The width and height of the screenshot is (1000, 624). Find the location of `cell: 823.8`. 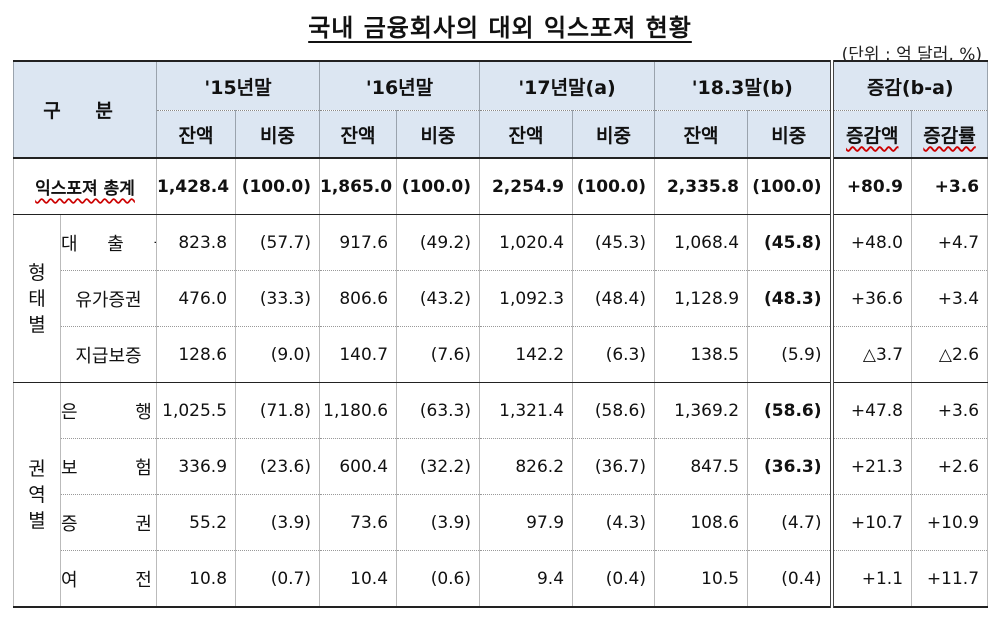

cell: 823.8 is located at coordinates (196, 242).